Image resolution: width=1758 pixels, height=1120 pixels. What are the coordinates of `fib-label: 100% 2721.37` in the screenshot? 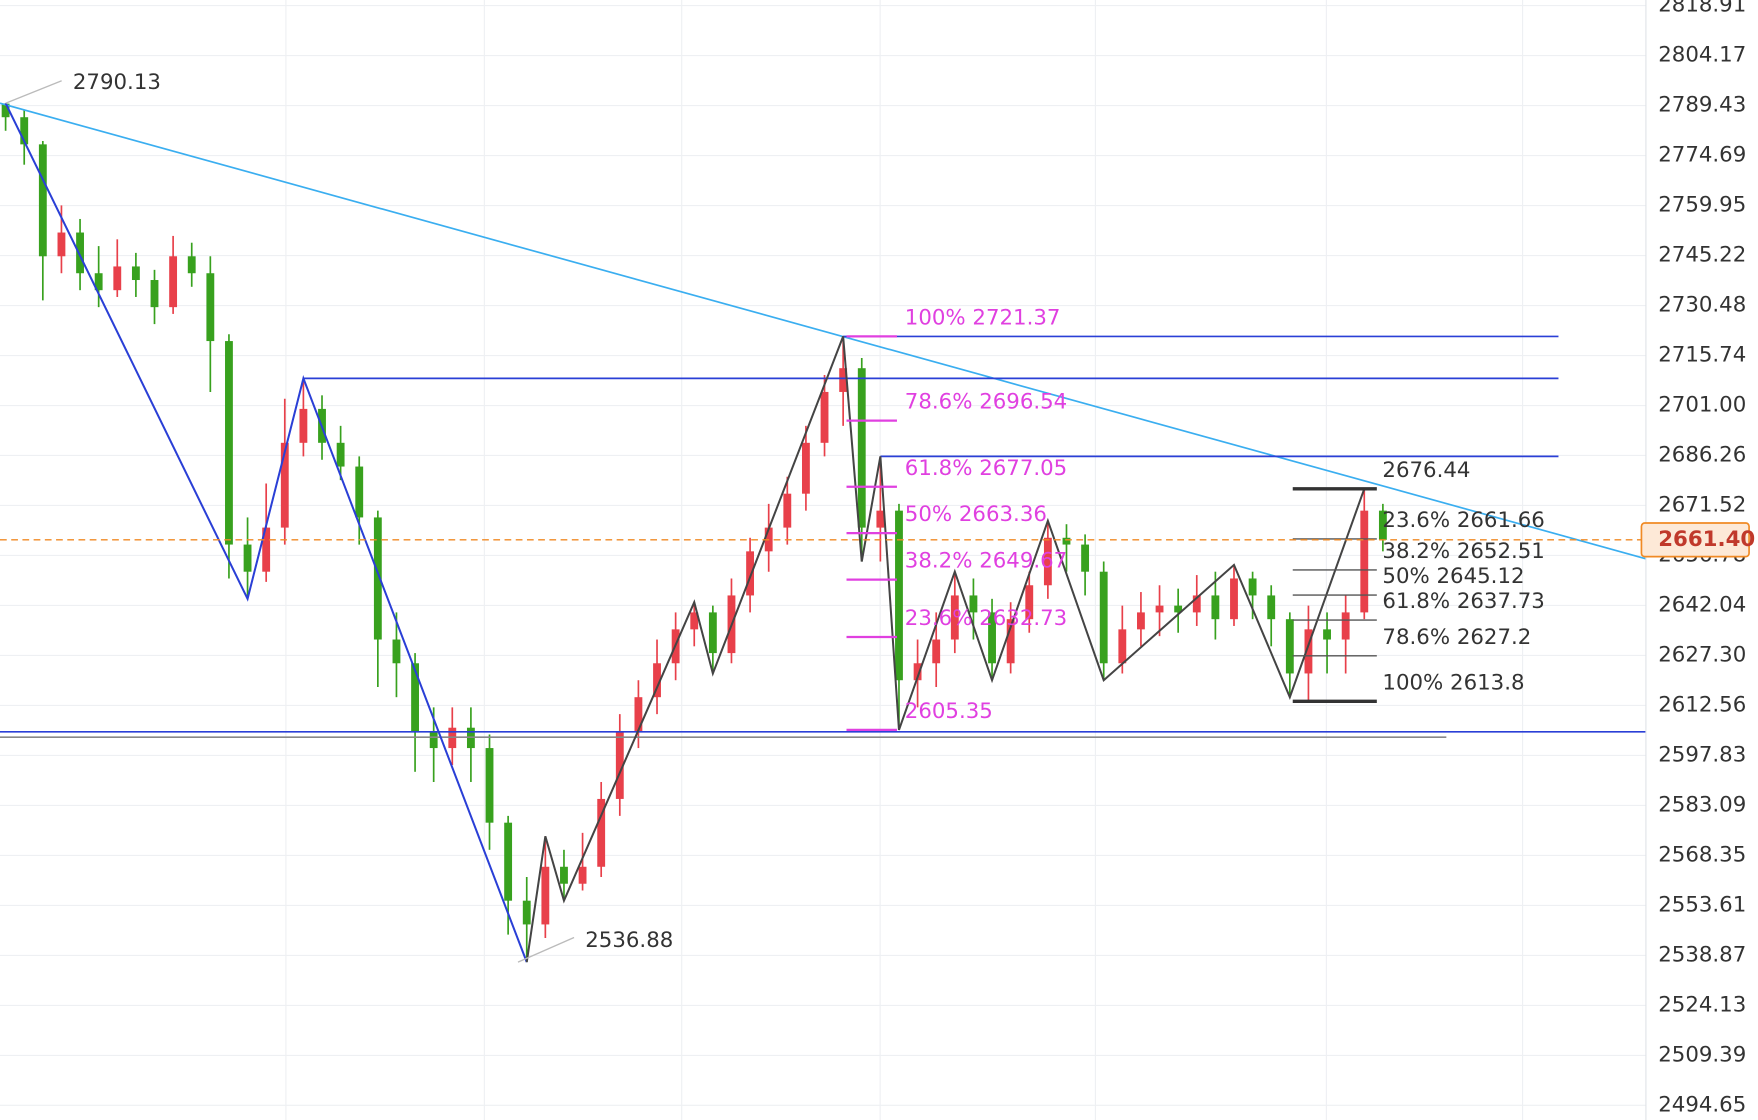 It's located at (983, 317).